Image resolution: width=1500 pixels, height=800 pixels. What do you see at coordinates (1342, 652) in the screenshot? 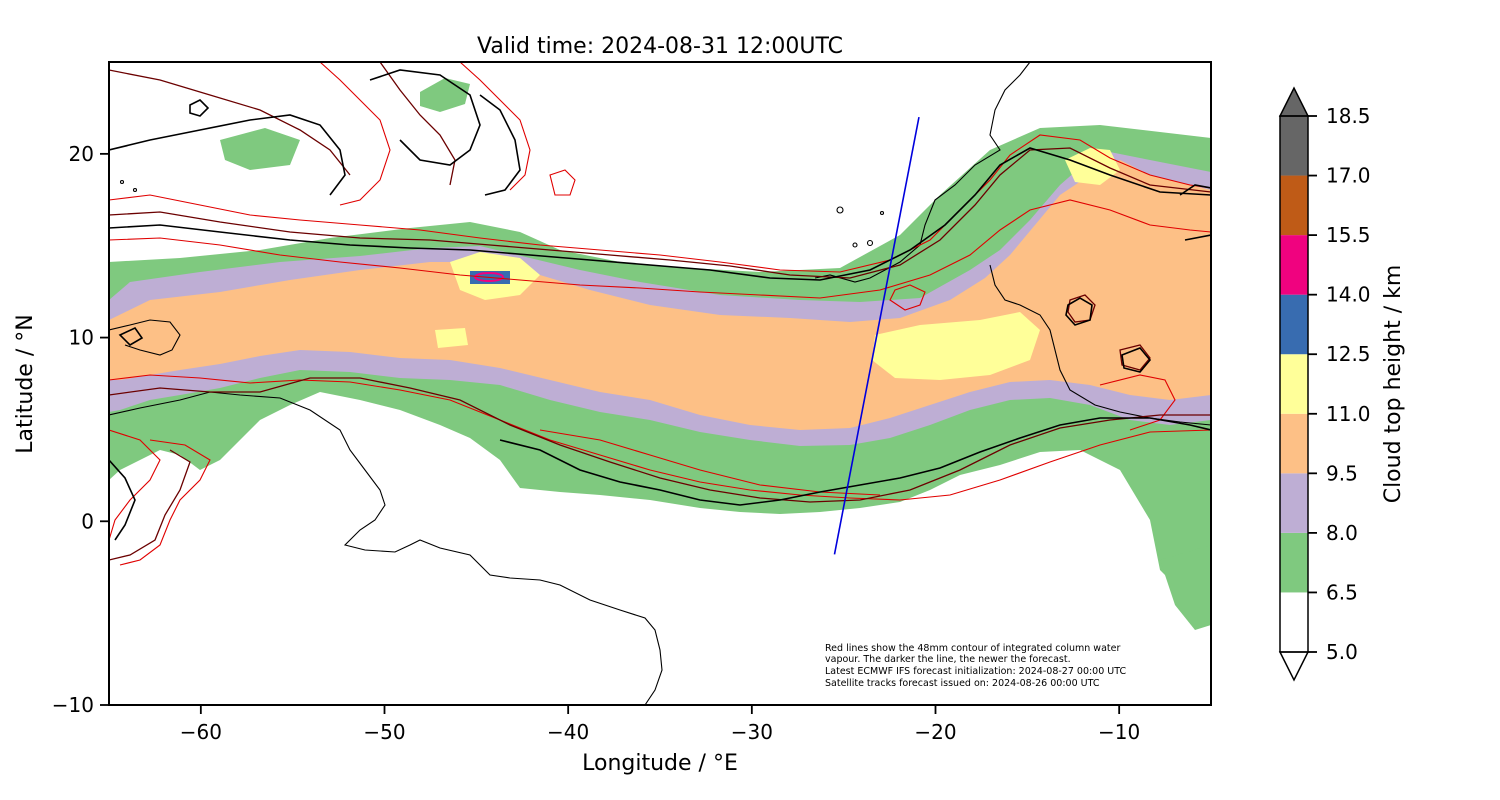
I see `colorbar-tick-label: 5.0` at bounding box center [1342, 652].